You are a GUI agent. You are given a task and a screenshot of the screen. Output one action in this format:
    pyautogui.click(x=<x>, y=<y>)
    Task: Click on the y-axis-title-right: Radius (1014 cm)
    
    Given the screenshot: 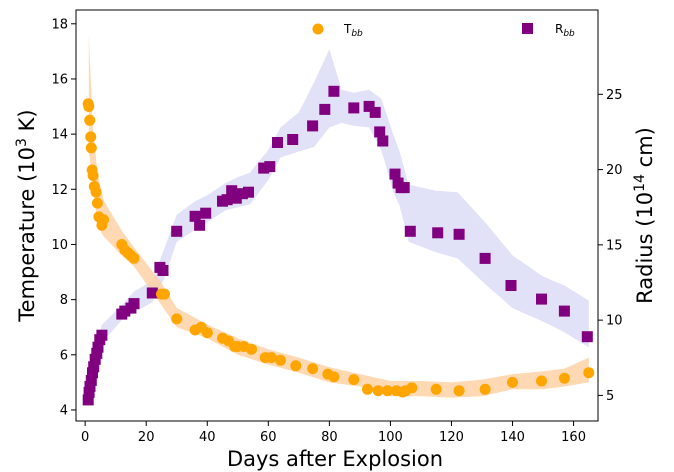 What is the action you would take?
    pyautogui.click(x=644, y=215)
    